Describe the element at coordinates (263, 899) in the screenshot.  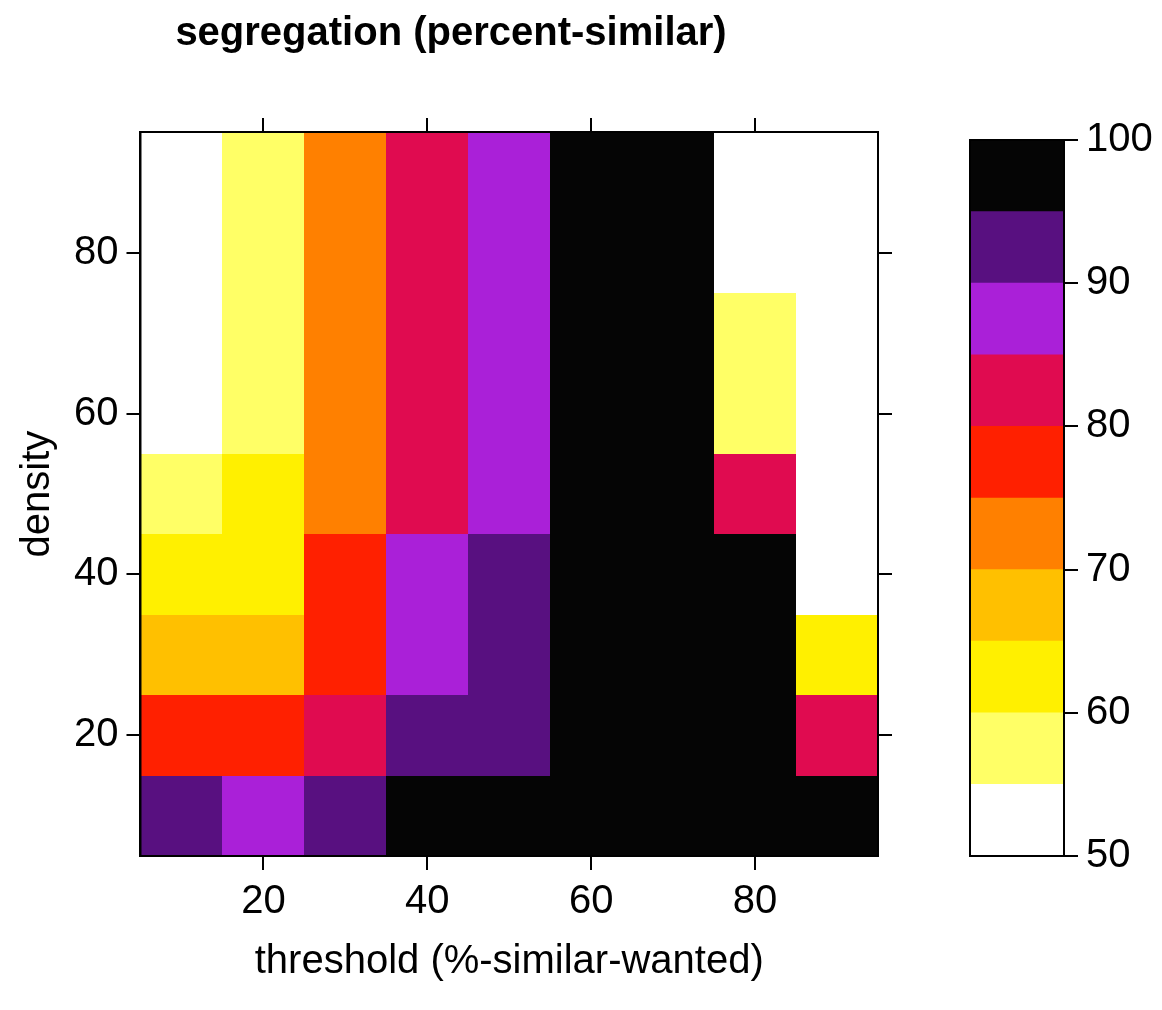
I see `x-tick-label: 20` at that location.